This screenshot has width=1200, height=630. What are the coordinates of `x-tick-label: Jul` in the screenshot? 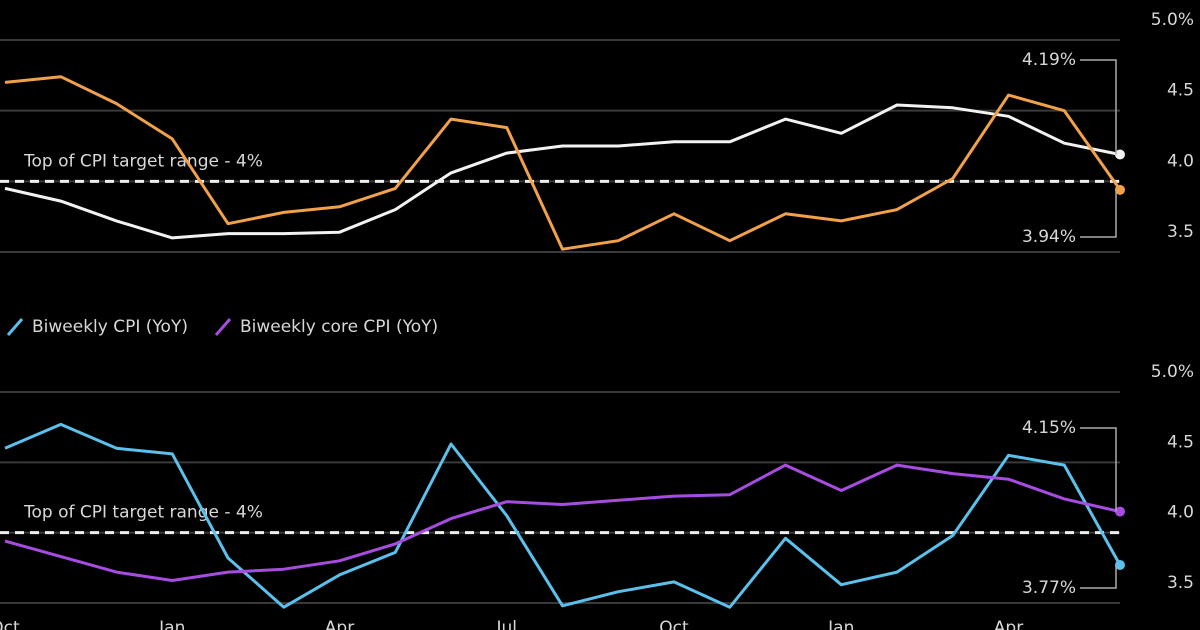 It's located at (506, 624).